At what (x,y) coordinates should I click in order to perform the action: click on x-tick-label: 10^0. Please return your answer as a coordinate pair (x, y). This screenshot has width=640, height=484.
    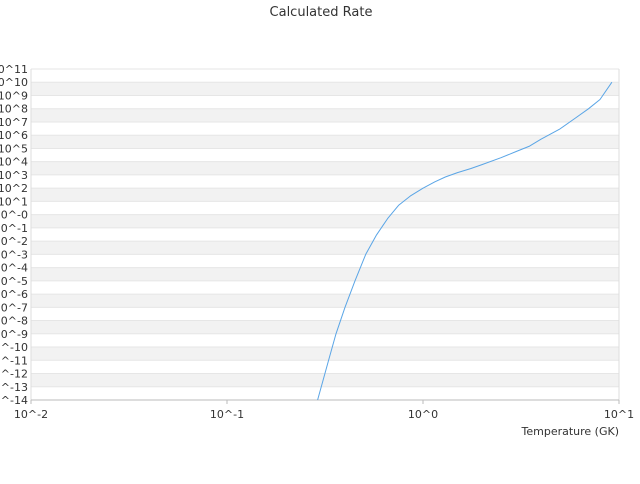
    Looking at the image, I should click on (423, 414).